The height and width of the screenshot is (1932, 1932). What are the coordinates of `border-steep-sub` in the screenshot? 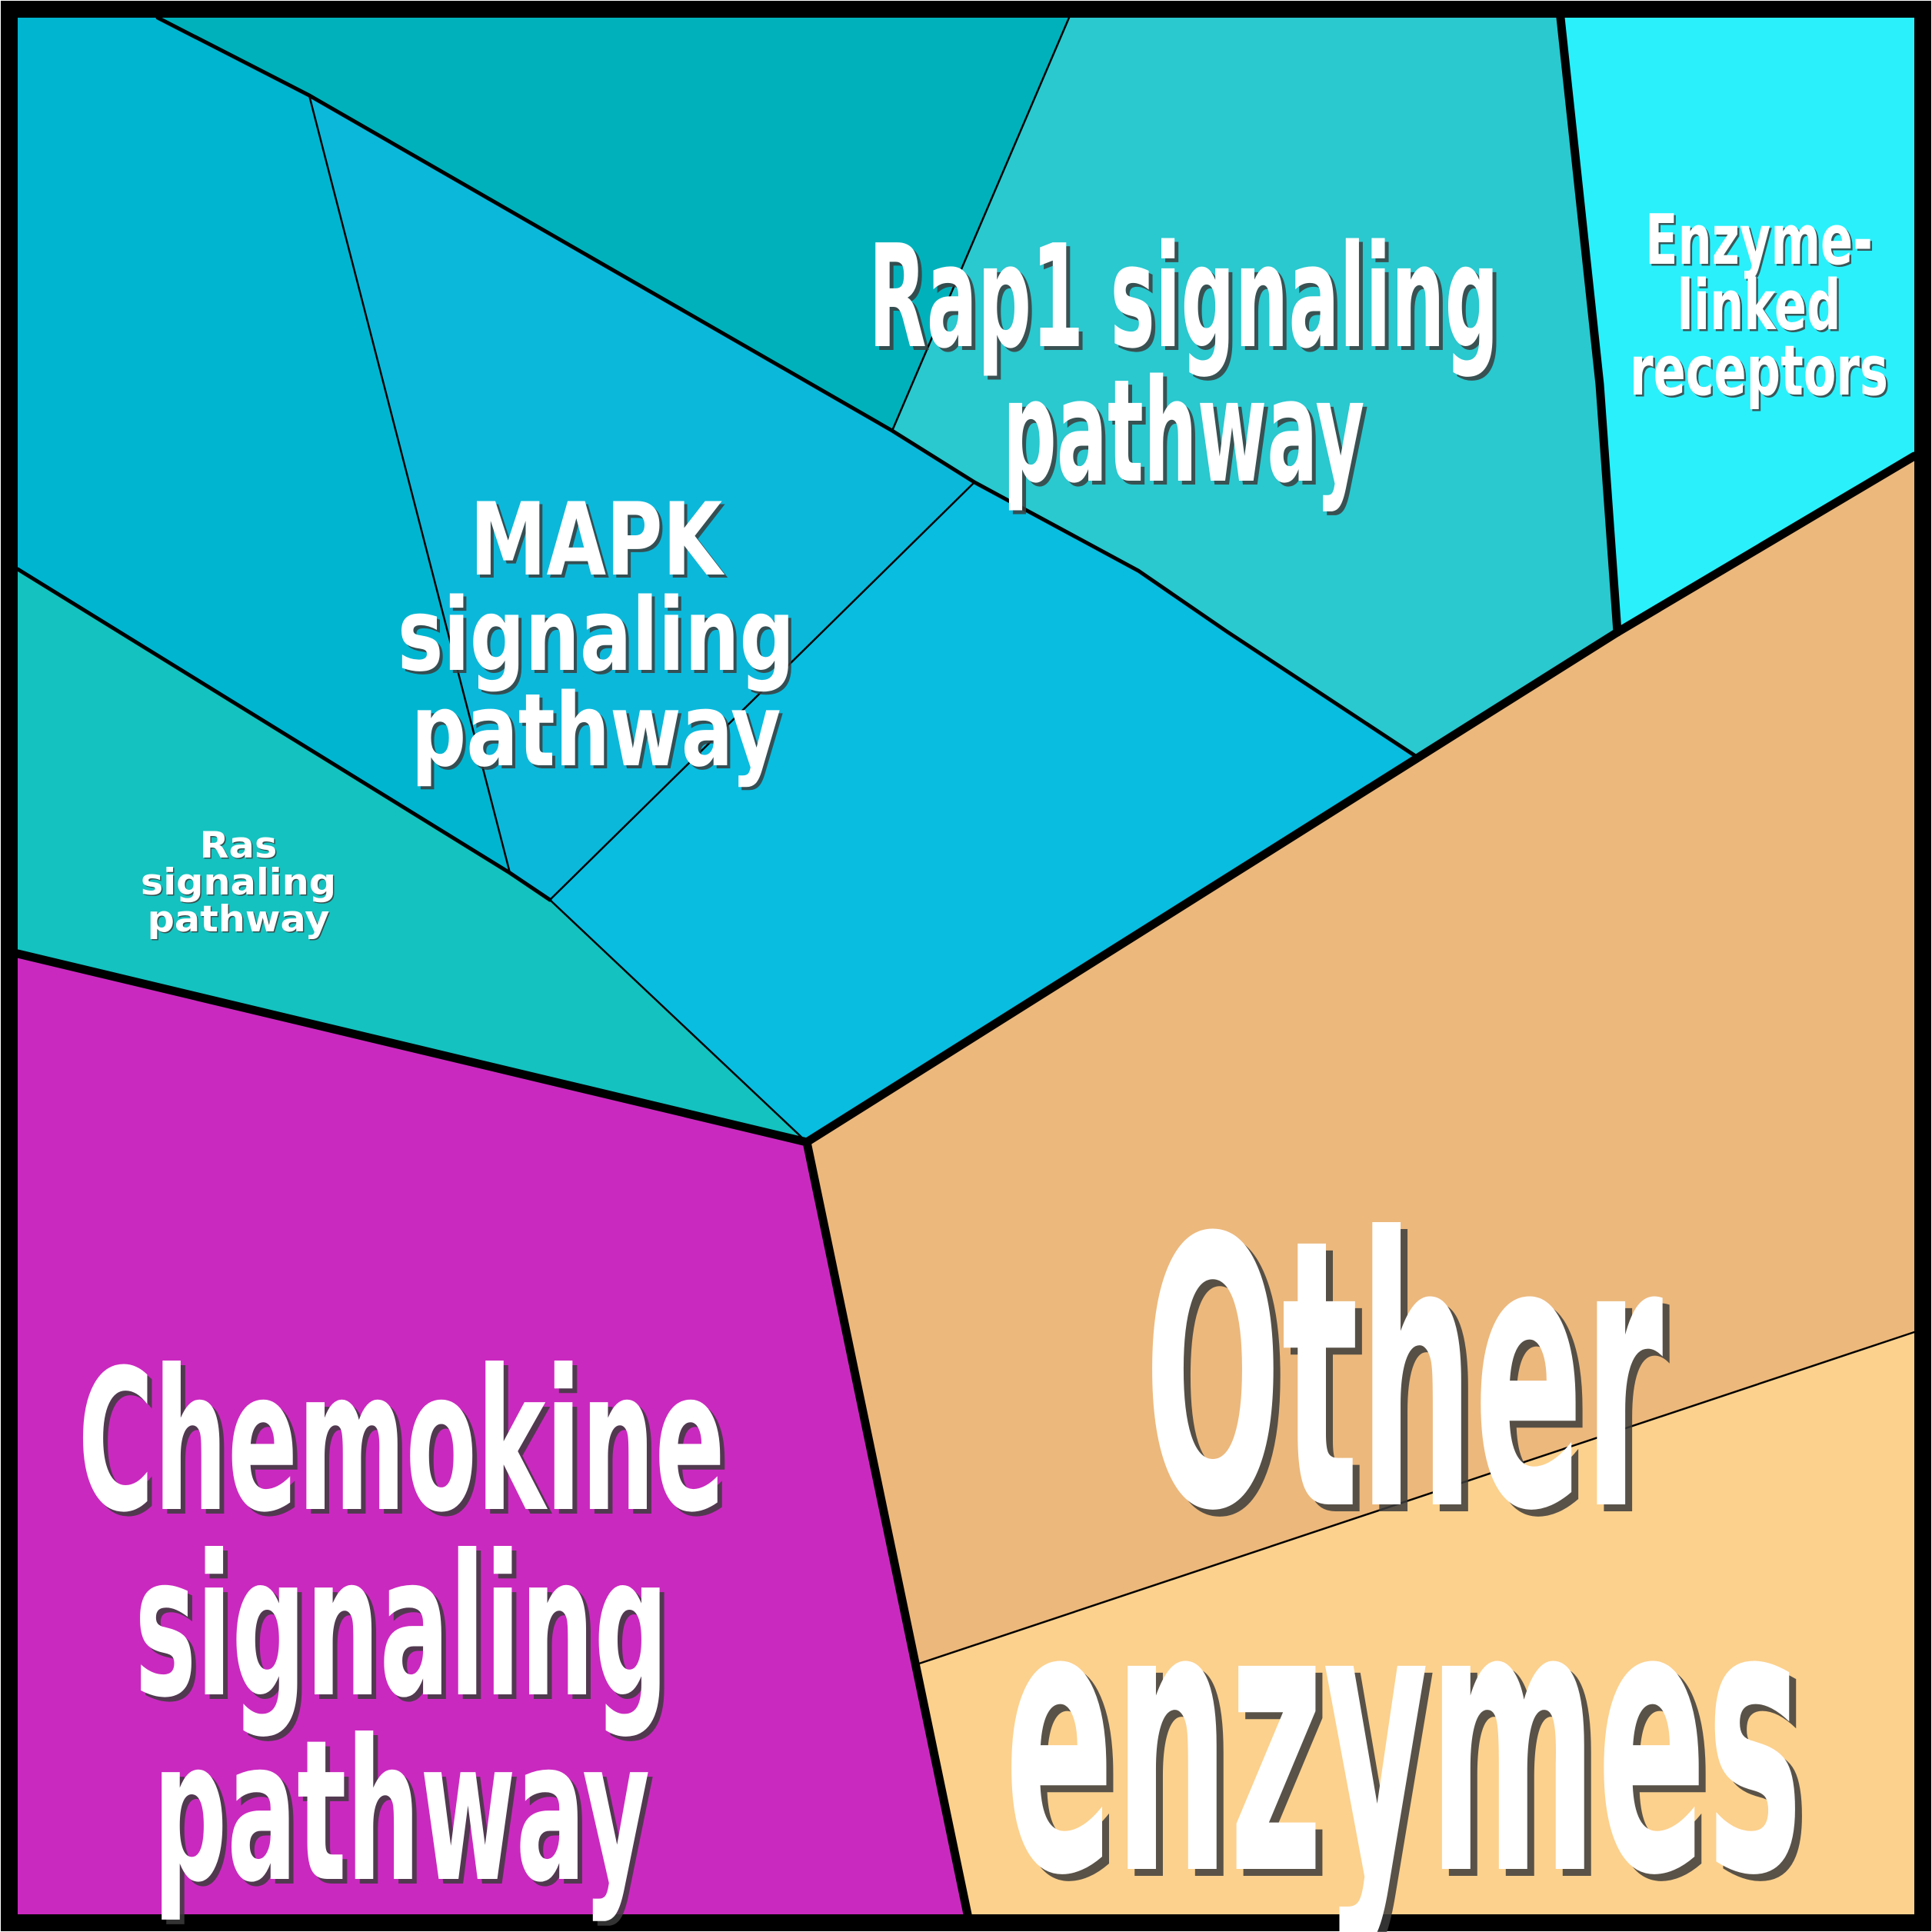 It's located at (409, 484).